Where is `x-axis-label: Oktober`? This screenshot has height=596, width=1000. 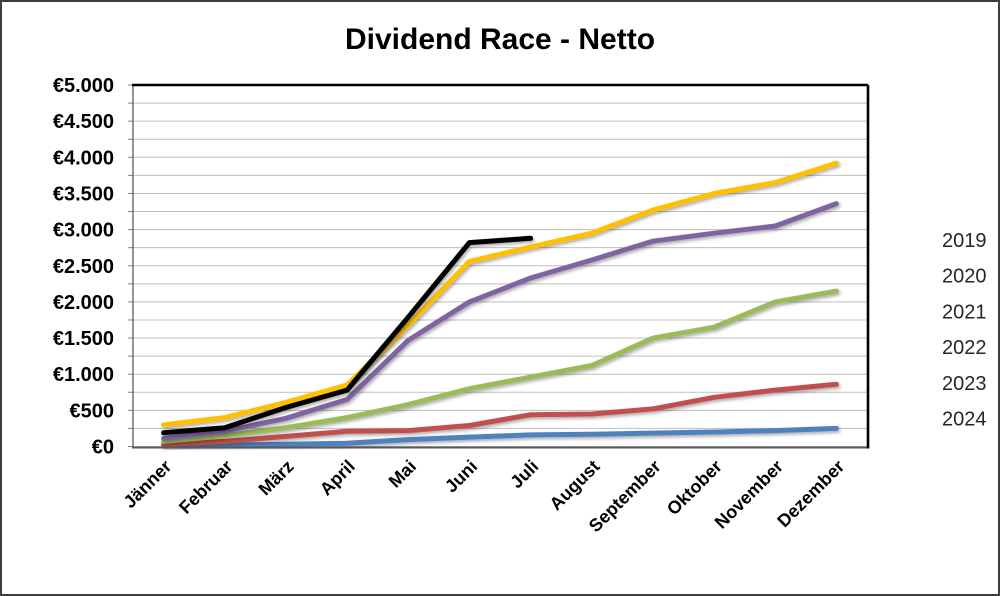
x-axis-label: Oktober is located at coordinates (694, 487).